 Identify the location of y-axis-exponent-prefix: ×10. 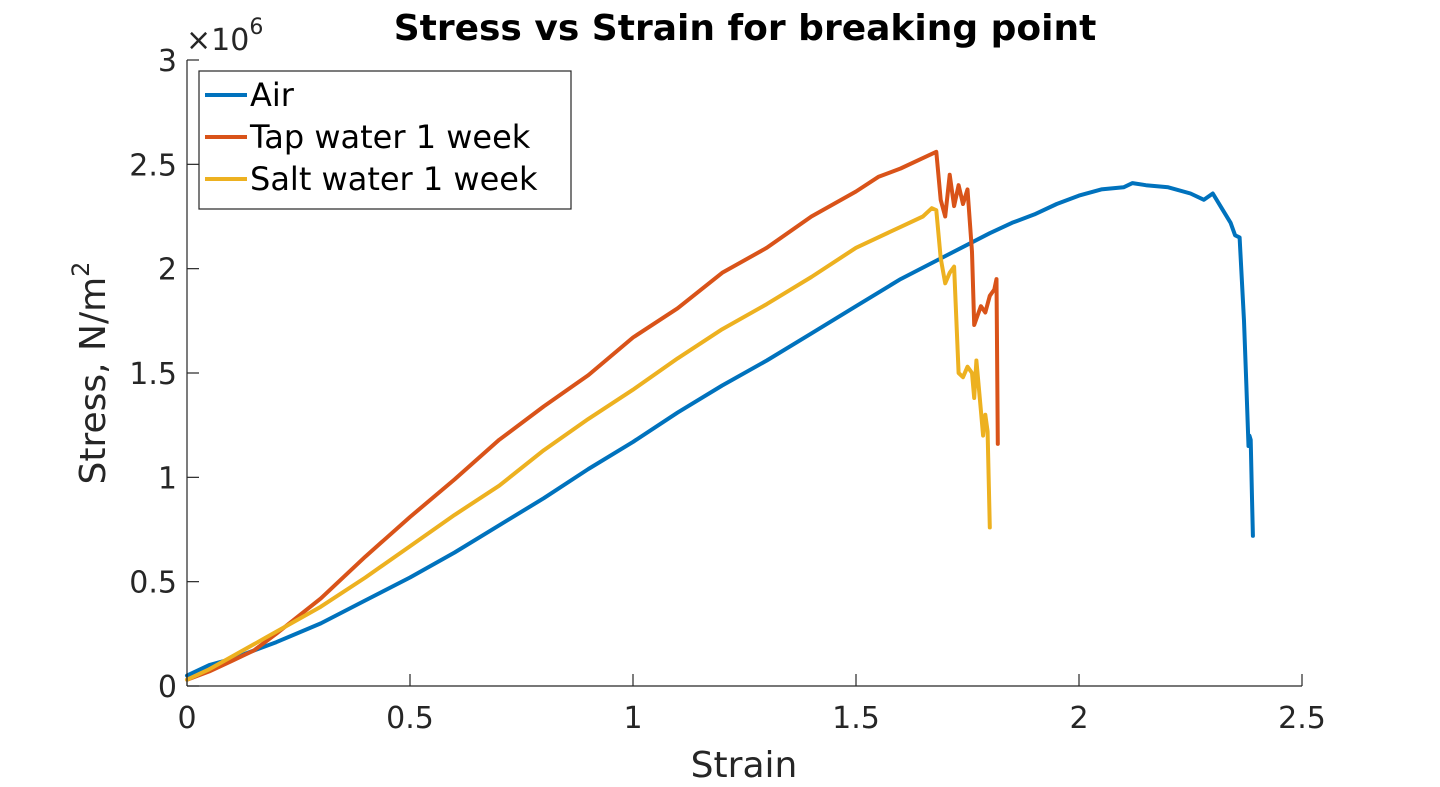
(217, 40).